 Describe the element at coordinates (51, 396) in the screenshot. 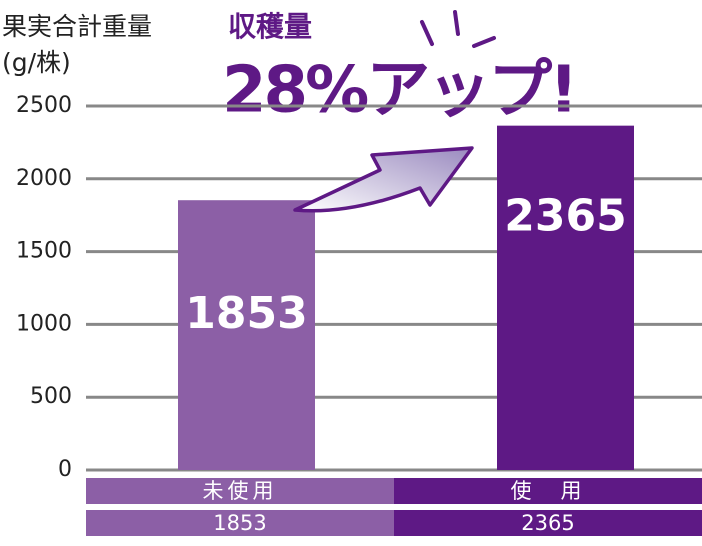

I see `y-tick-label: 500` at that location.